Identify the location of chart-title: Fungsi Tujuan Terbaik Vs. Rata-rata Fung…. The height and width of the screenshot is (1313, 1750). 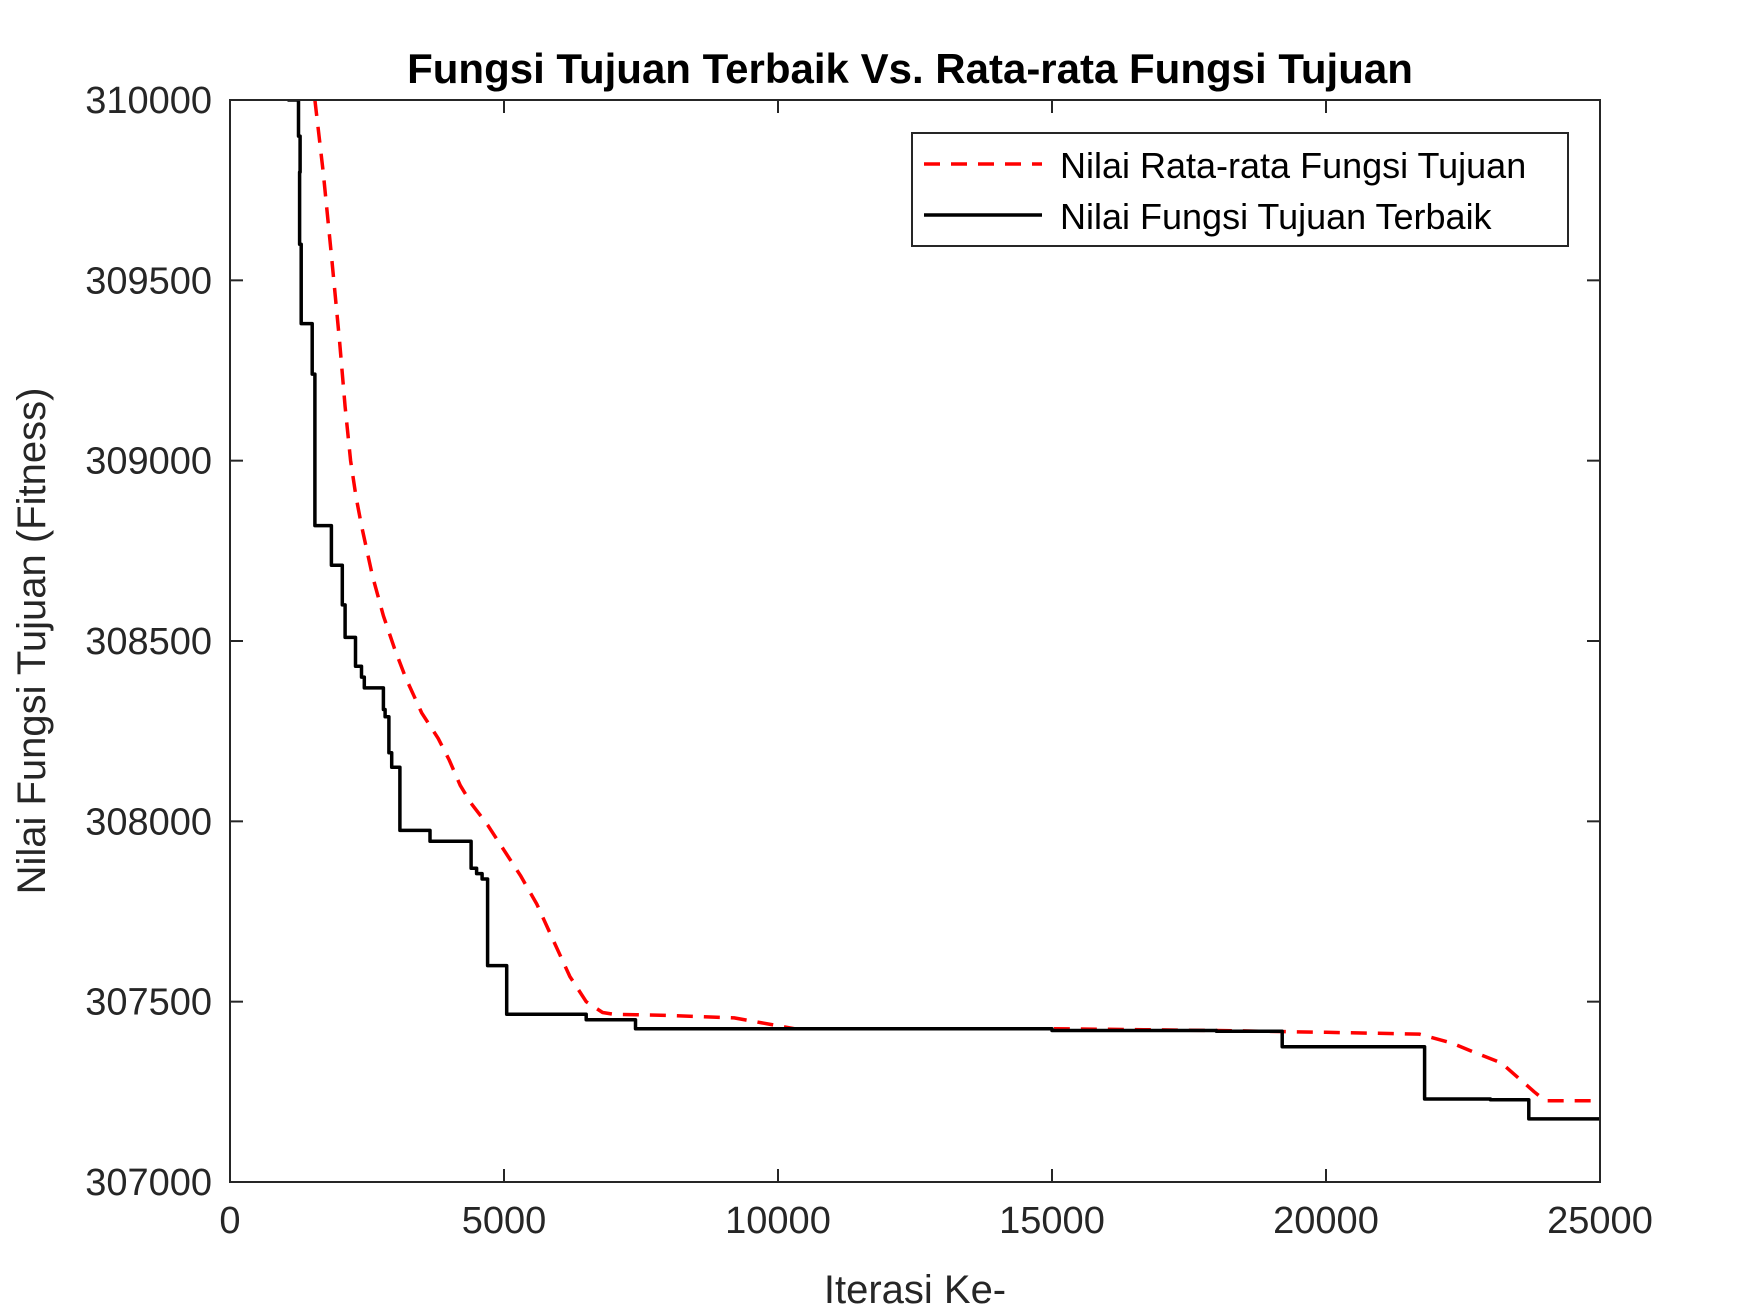
(910, 68).